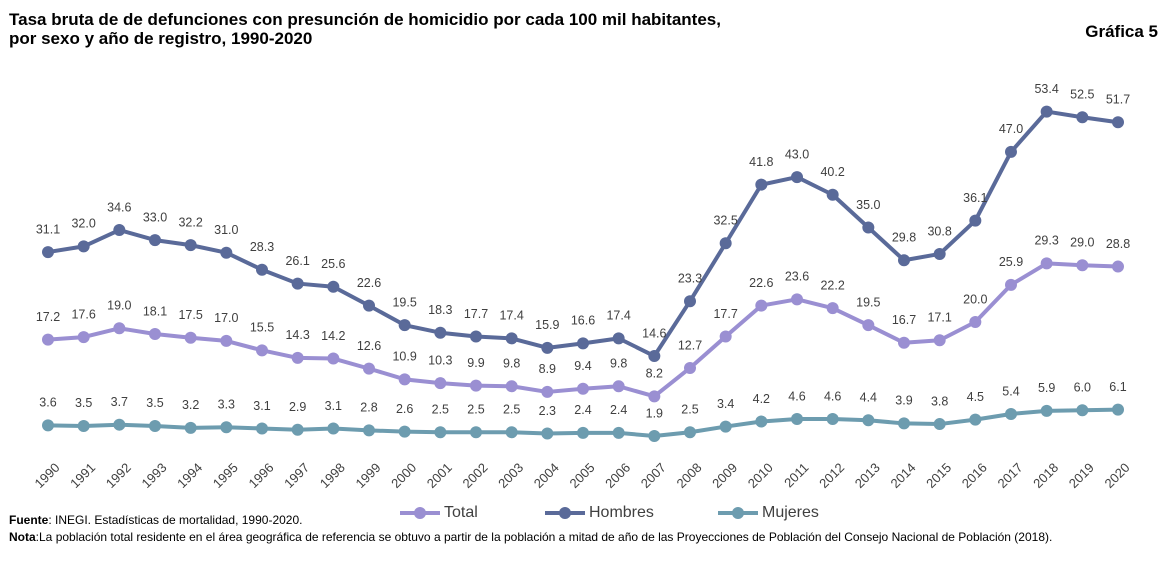 The height and width of the screenshot is (563, 1170). Describe the element at coordinates (867, 475) in the screenshot. I see `x-tick-label: 2013` at that location.